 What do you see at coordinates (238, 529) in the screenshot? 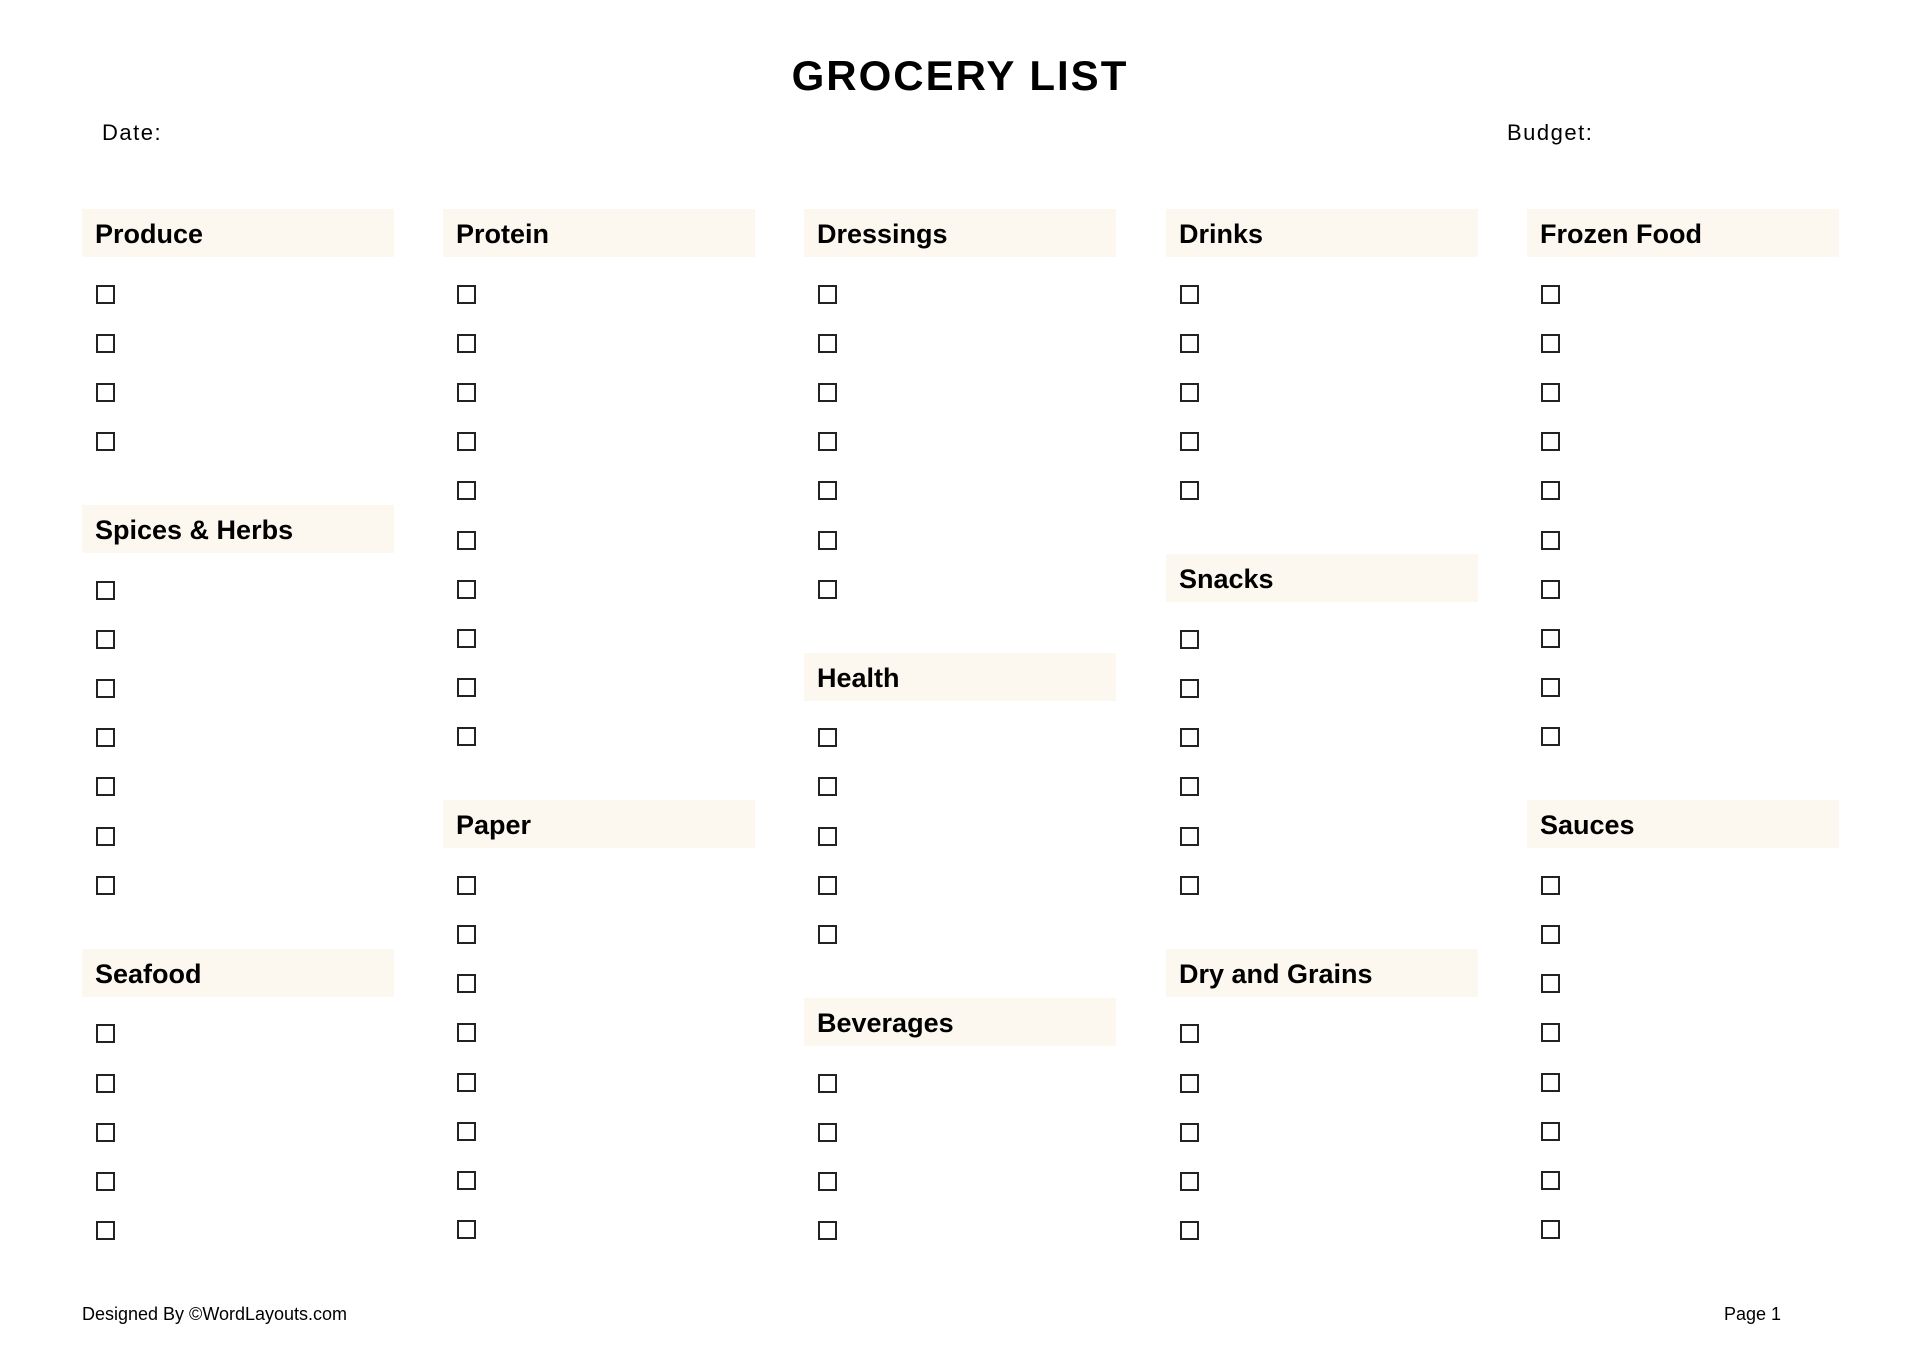
I see `section-header-spices-and-herbs: Spices & Herbs` at bounding box center [238, 529].